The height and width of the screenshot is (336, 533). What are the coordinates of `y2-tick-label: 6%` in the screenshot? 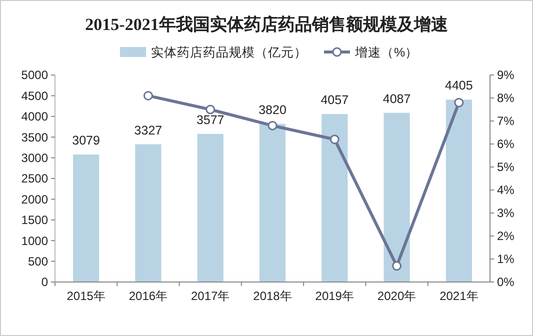 It's located at (506, 144).